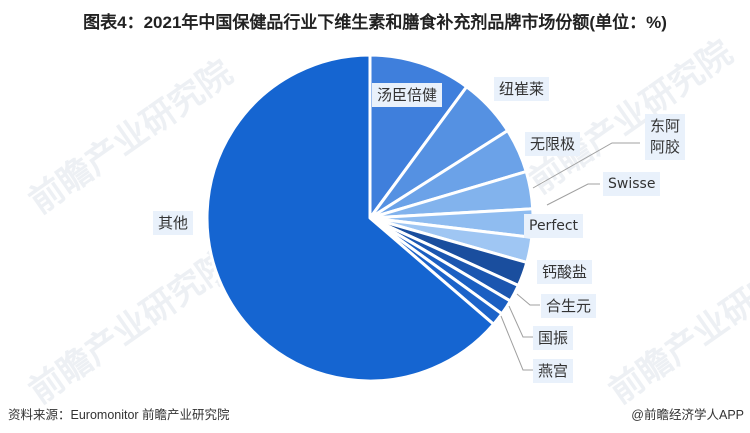 The width and height of the screenshot is (750, 433). I want to click on label-nutrilite: 纽崔莱, so click(522, 89).